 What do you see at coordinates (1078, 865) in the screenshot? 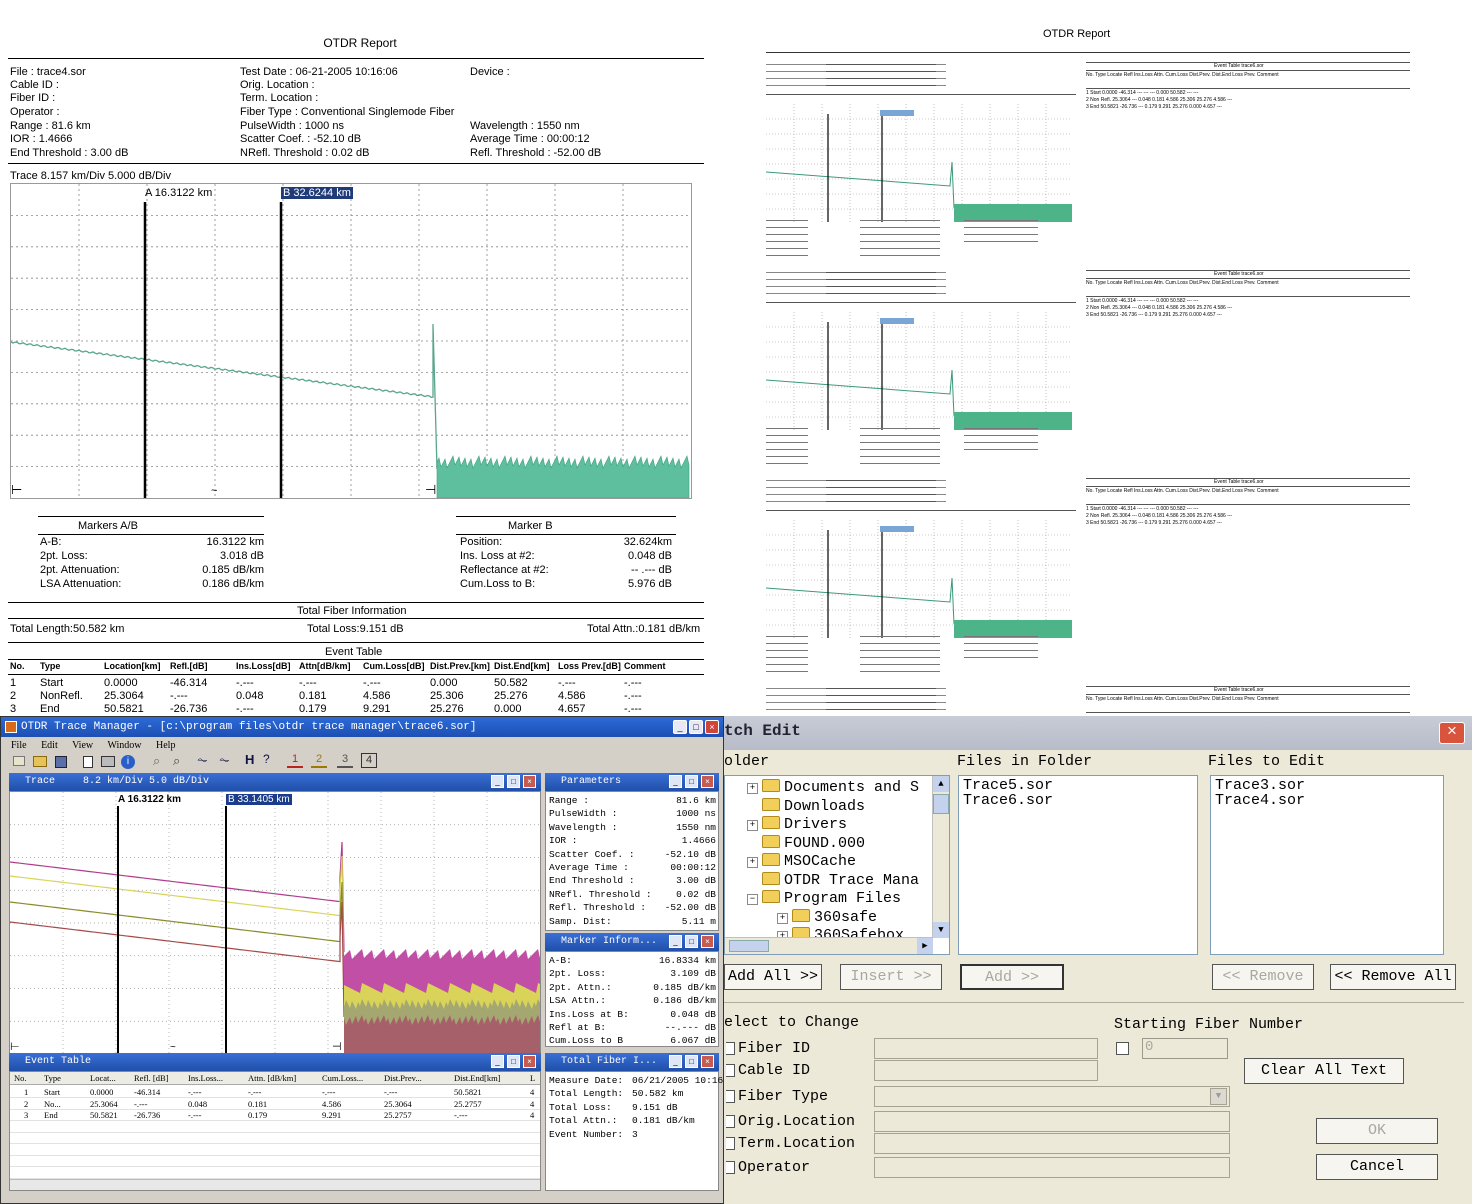
I see `files-in-folder-list: Trace5.sor Trace6.sor` at bounding box center [1078, 865].